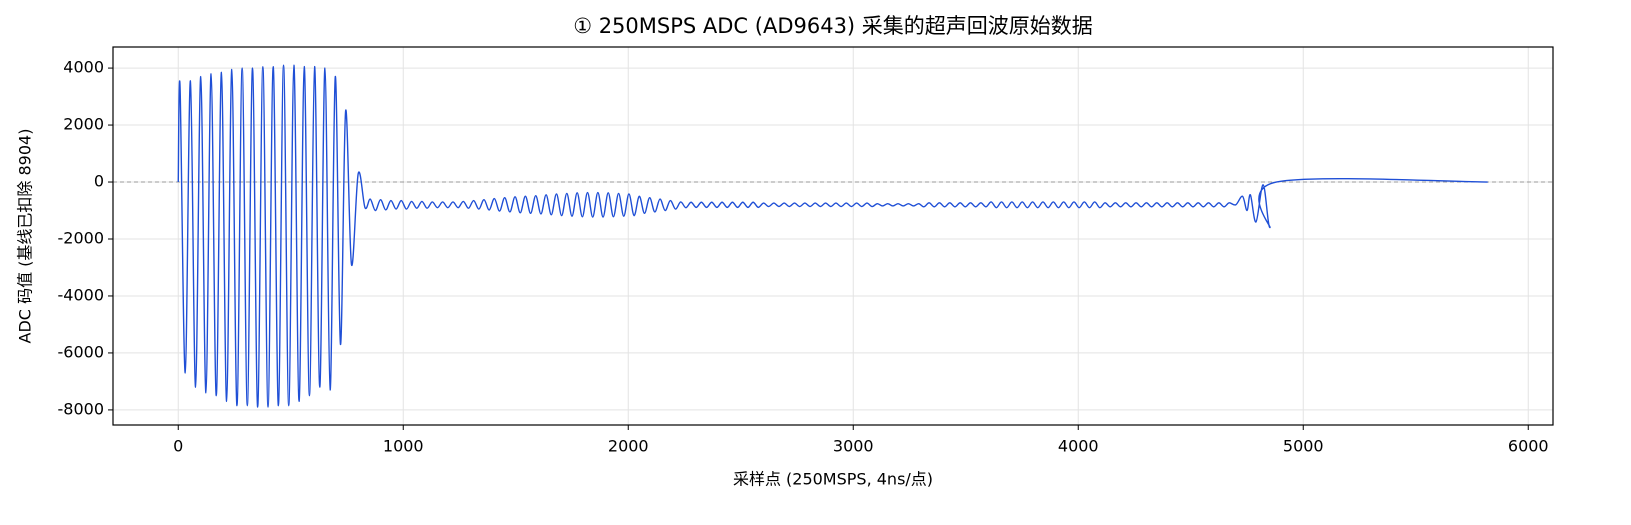  I want to click on x-tick-label: 5000, so click(1303, 446).